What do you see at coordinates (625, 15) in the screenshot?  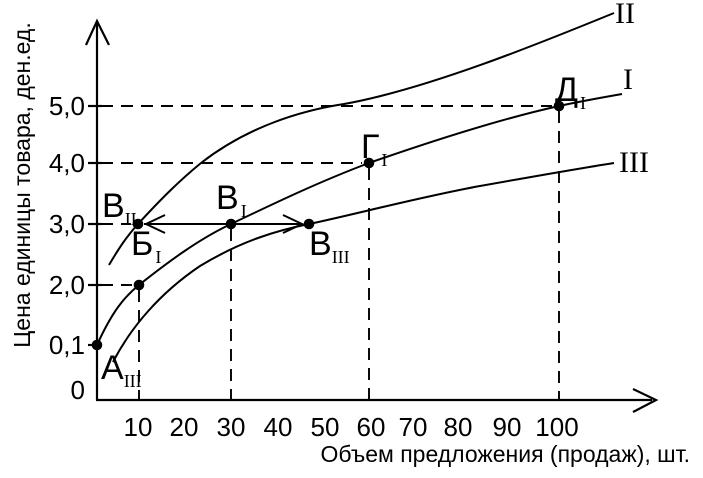 I see `curve-label-II: II` at bounding box center [625, 15].